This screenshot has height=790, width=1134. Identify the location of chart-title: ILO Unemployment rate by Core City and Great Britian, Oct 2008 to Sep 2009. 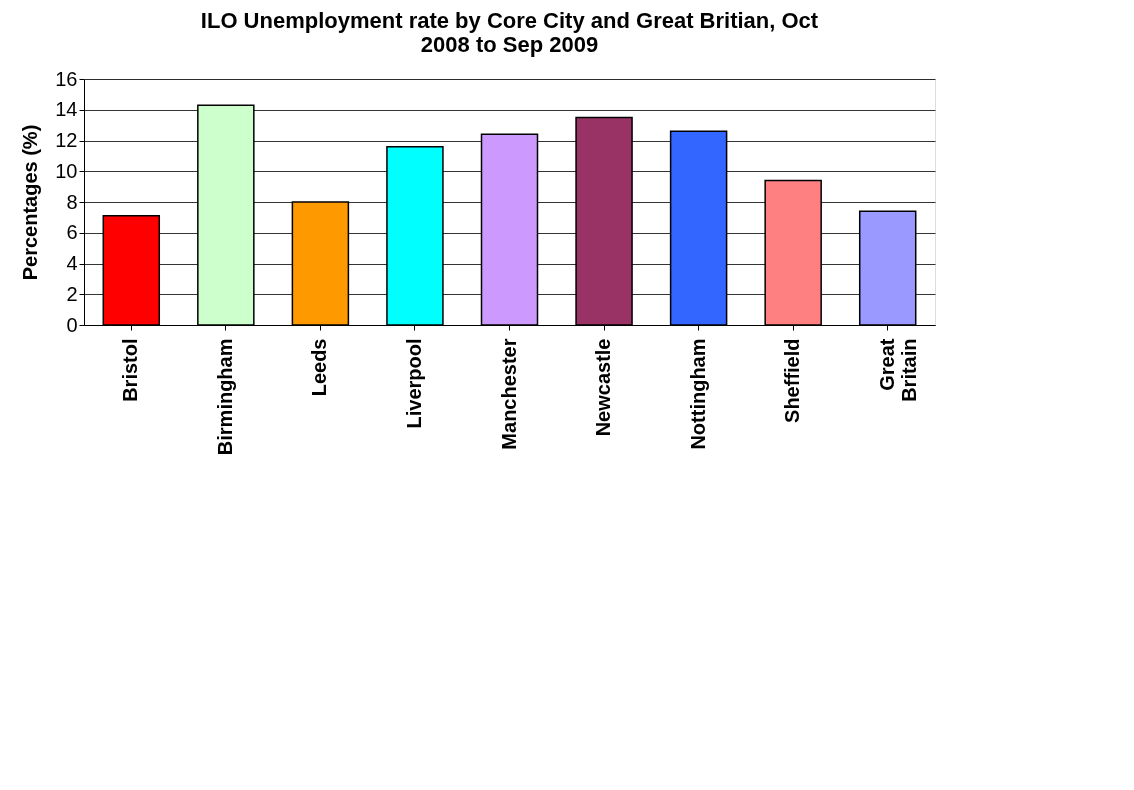
(509, 32).